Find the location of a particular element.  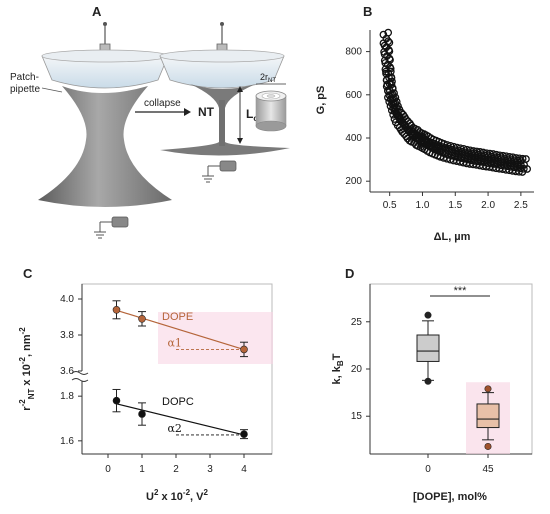

c-series: α1 DOPE α2 DOPC is located at coordinates (180, 370).